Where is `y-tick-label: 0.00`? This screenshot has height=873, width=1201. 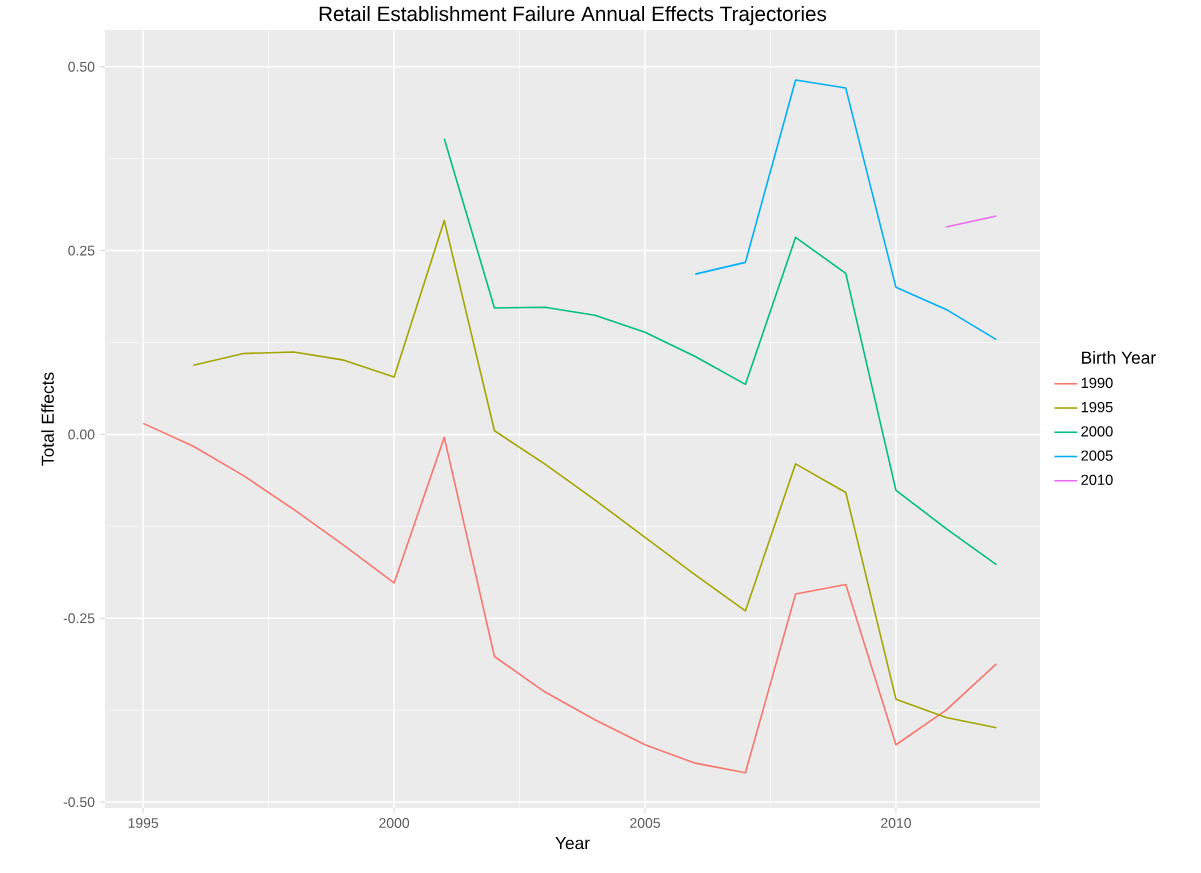
y-tick-label: 0.00 is located at coordinates (81, 434).